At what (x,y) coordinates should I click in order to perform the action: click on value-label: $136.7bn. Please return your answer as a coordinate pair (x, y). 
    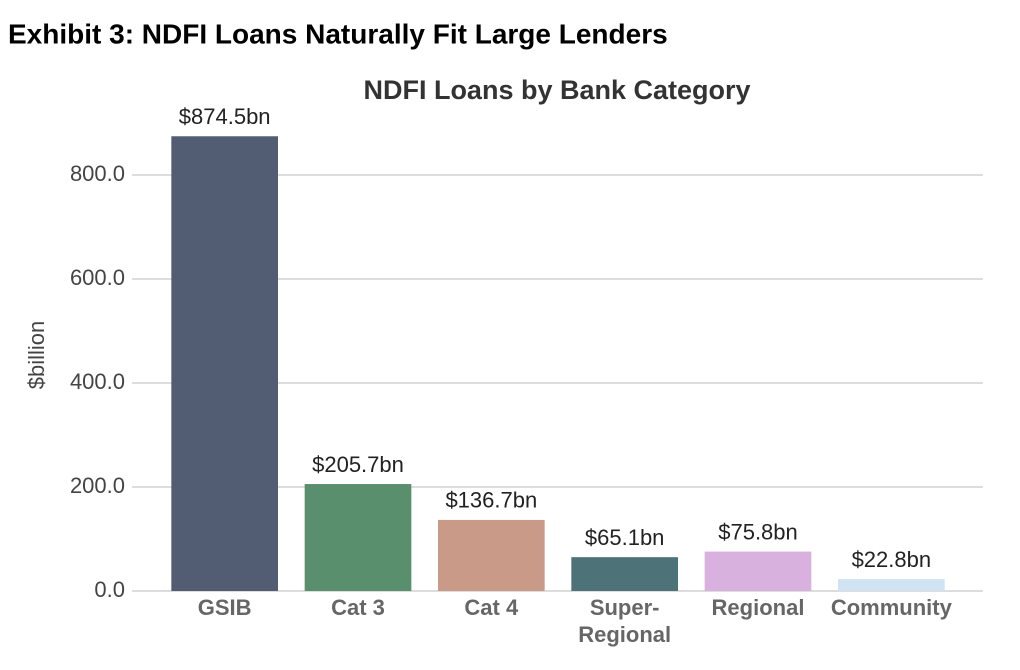
    Looking at the image, I should click on (491, 500).